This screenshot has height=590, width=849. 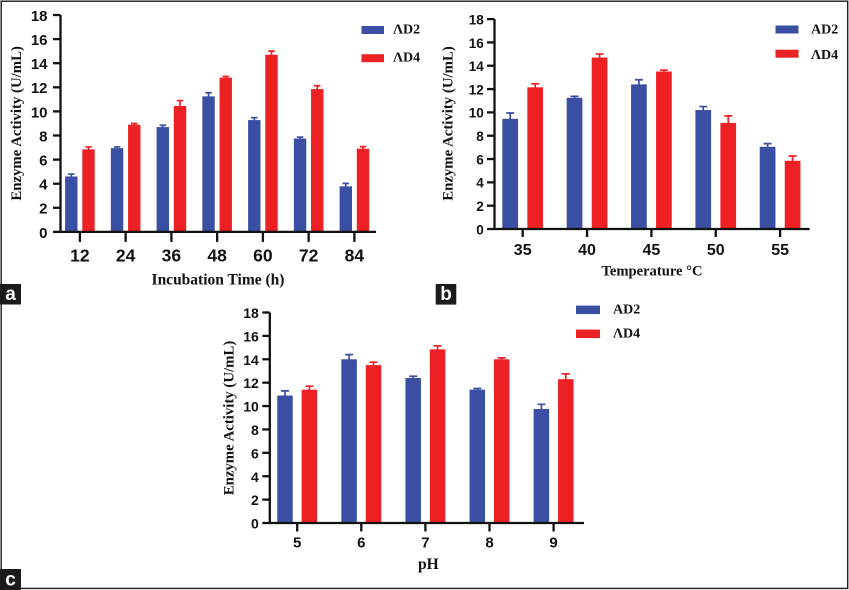 I want to click on svg-text: 7, so click(x=425, y=543).